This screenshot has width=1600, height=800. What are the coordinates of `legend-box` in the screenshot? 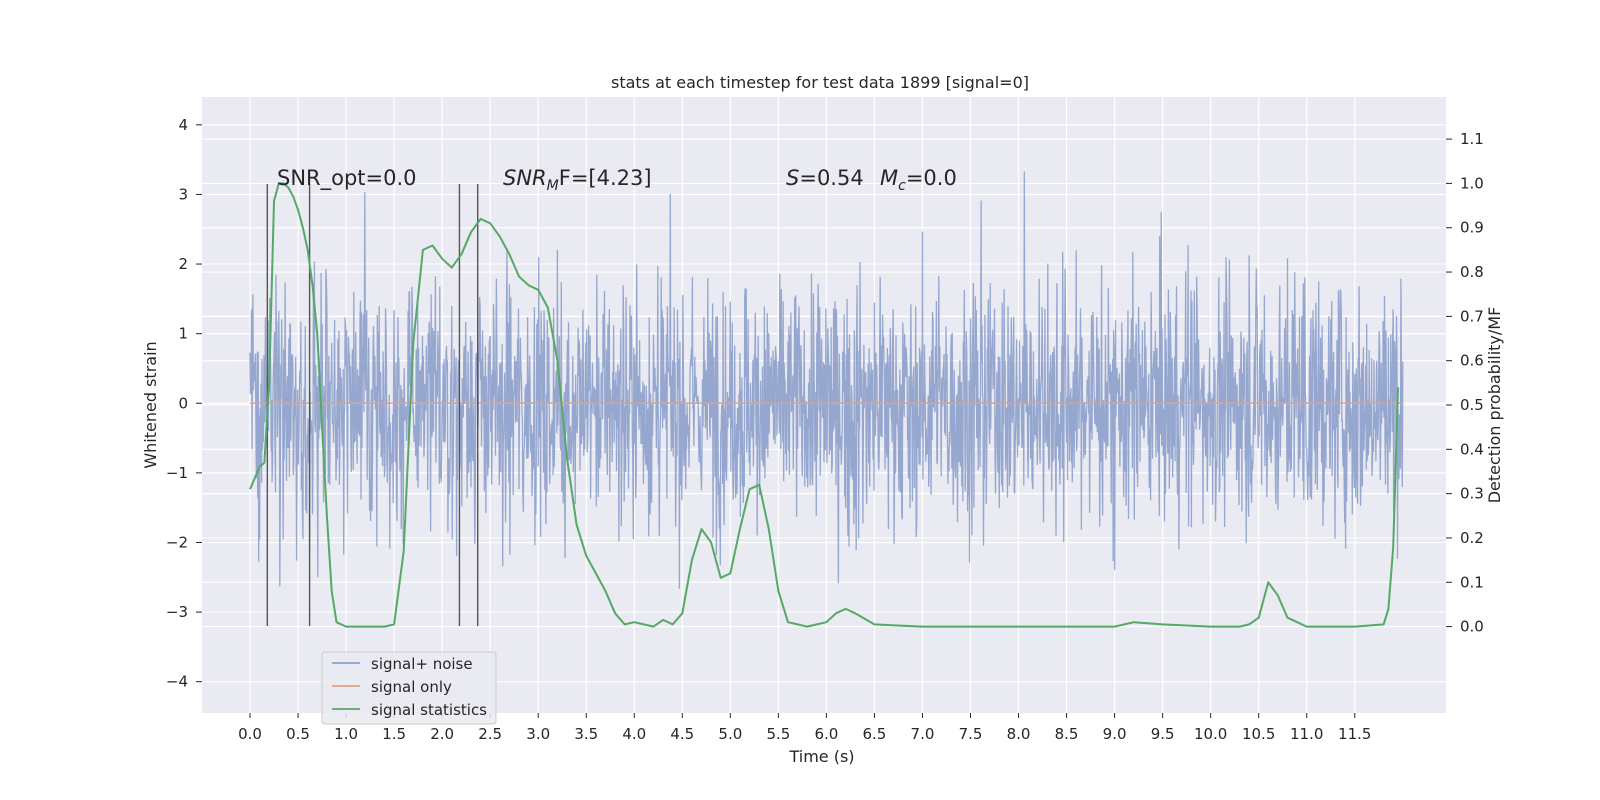 It's located at (409, 688).